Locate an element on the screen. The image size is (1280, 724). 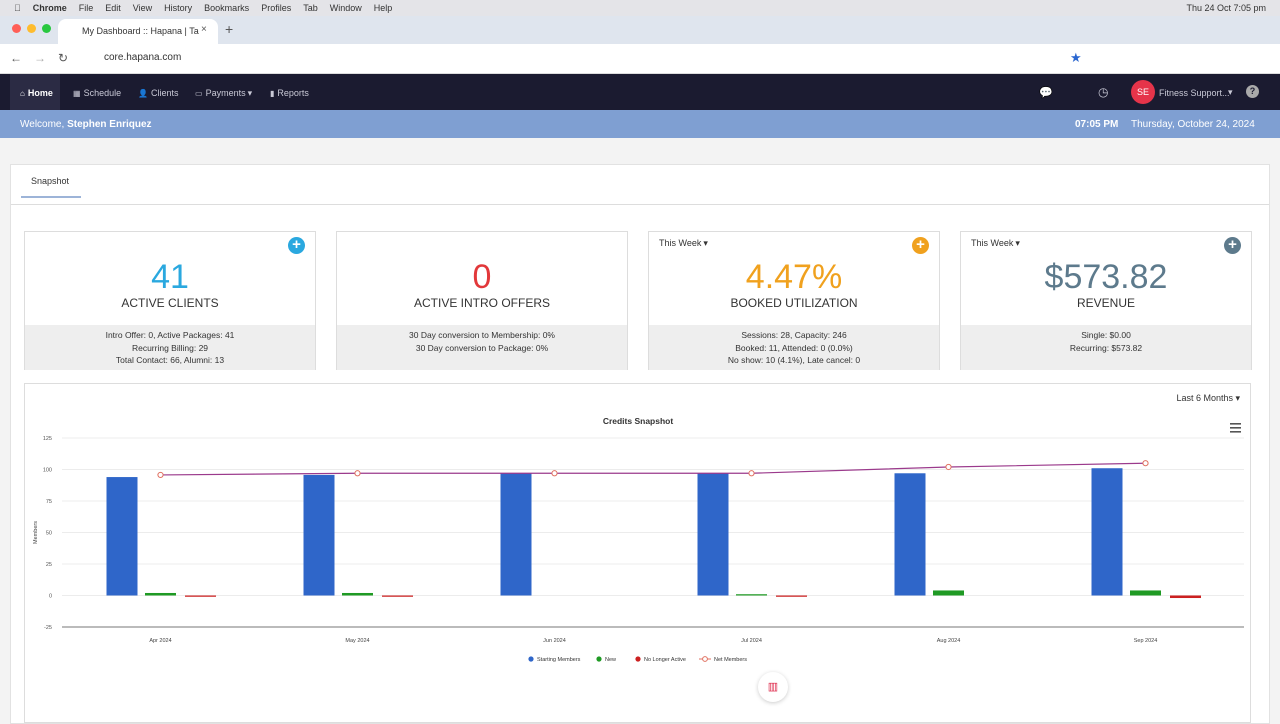
nav-icon: 👤 is located at coordinates (143, 93).